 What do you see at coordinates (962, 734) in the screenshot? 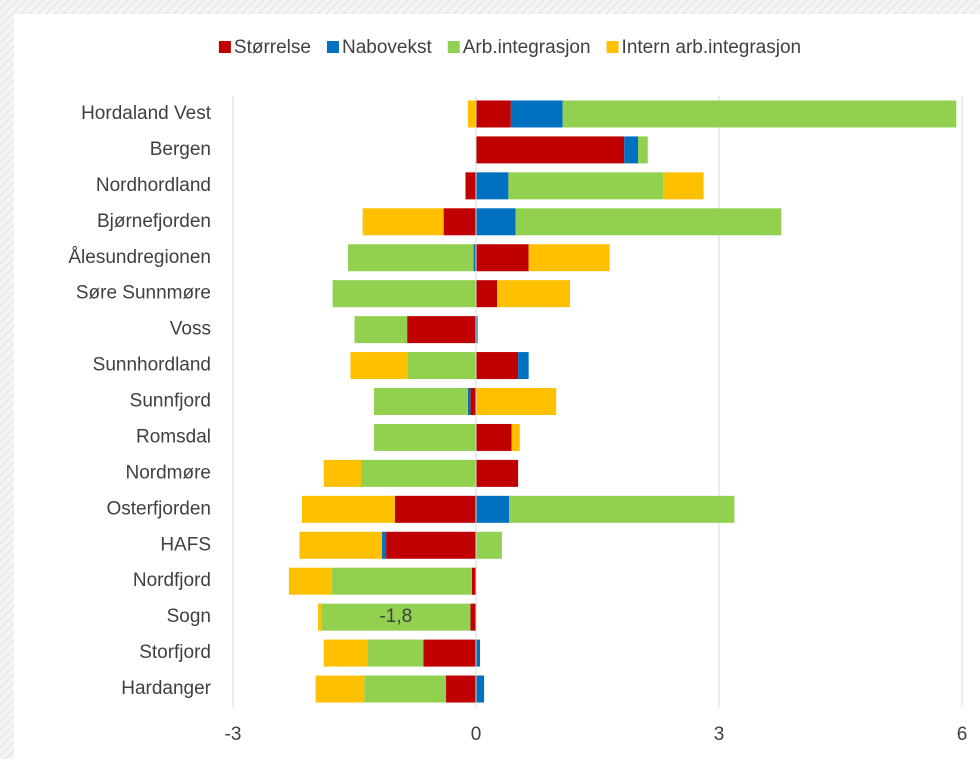
I see `x-tick-label: 6` at bounding box center [962, 734].